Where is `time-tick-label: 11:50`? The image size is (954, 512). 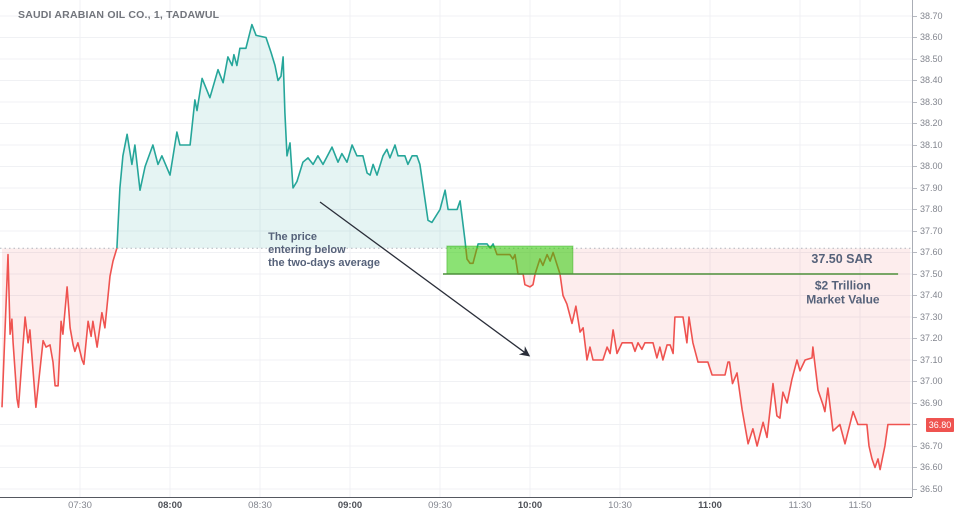
time-tick-label: 11:50 is located at coordinates (860, 505).